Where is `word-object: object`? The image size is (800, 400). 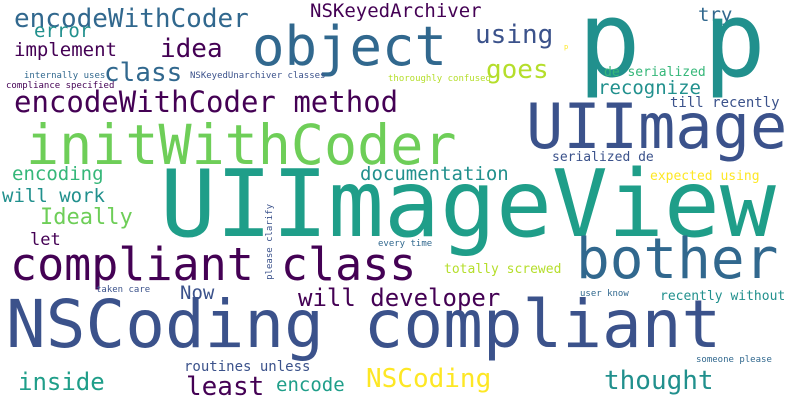
word-object: object is located at coordinates (349, 47).